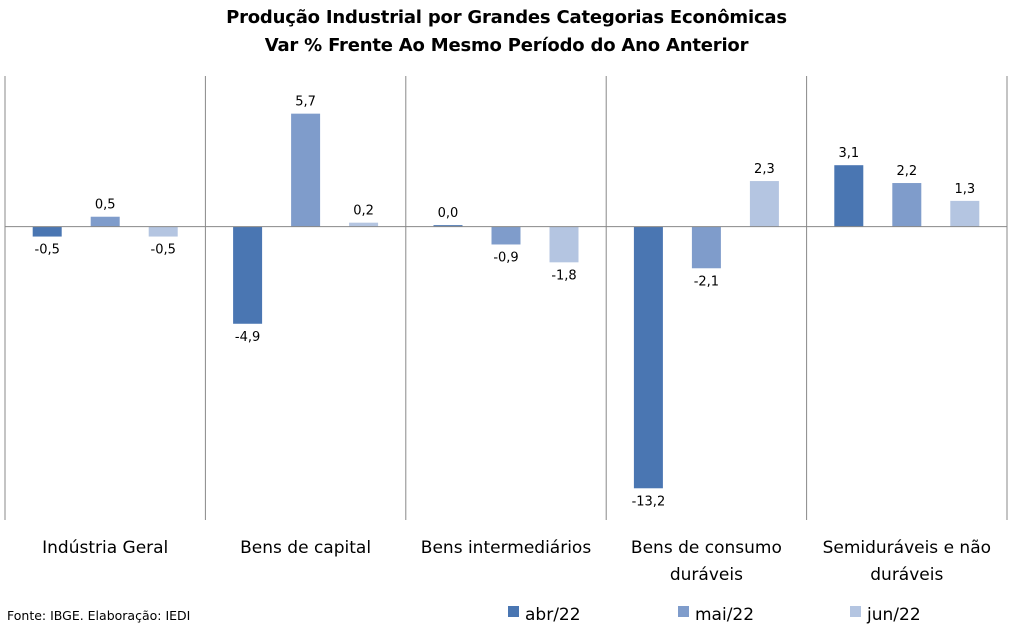 The width and height of the screenshot is (1013, 632). What do you see at coordinates (893, 615) in the screenshot?
I see `legend-label: jun/22` at bounding box center [893, 615].